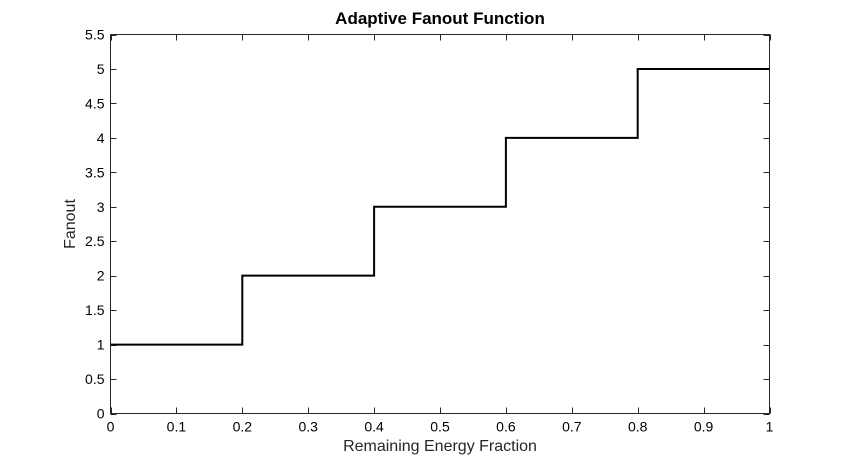 The height and width of the screenshot is (465, 851). I want to click on y-tick-label: 1.5, so click(95, 310).